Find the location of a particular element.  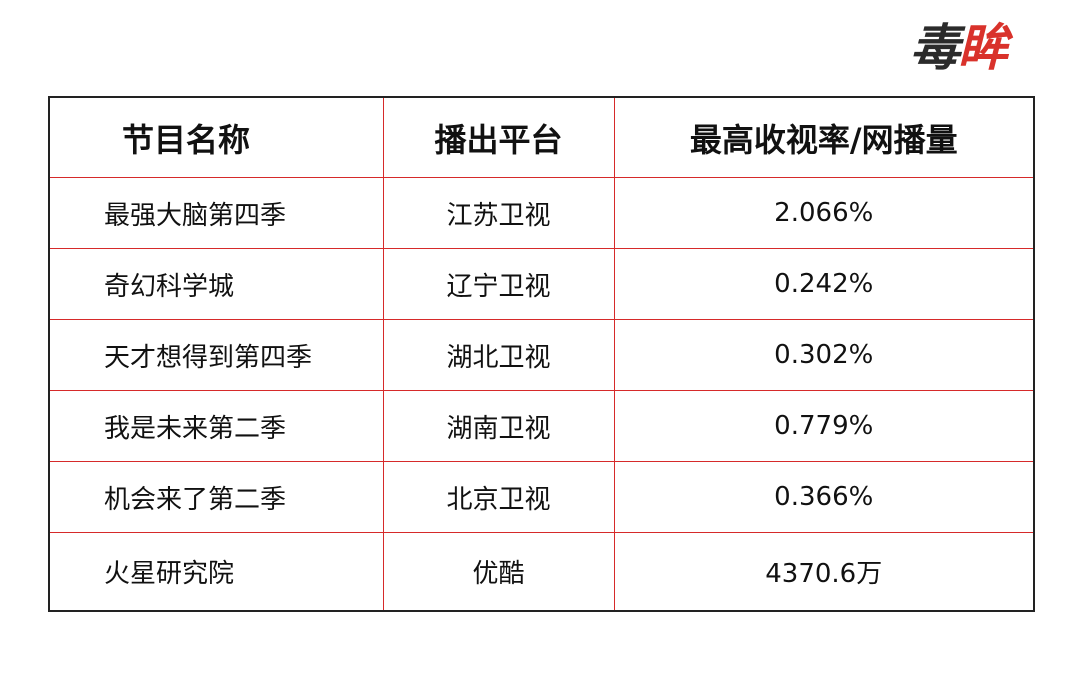

cell-program-name: 奇幻科学城 is located at coordinates (216, 284).